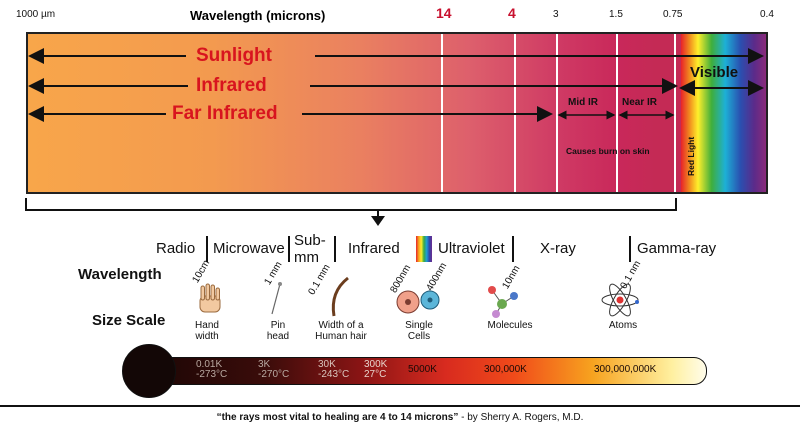  What do you see at coordinates (677, 248) in the screenshot?
I see `category-gamma-ray: Gamma-ray` at bounding box center [677, 248].